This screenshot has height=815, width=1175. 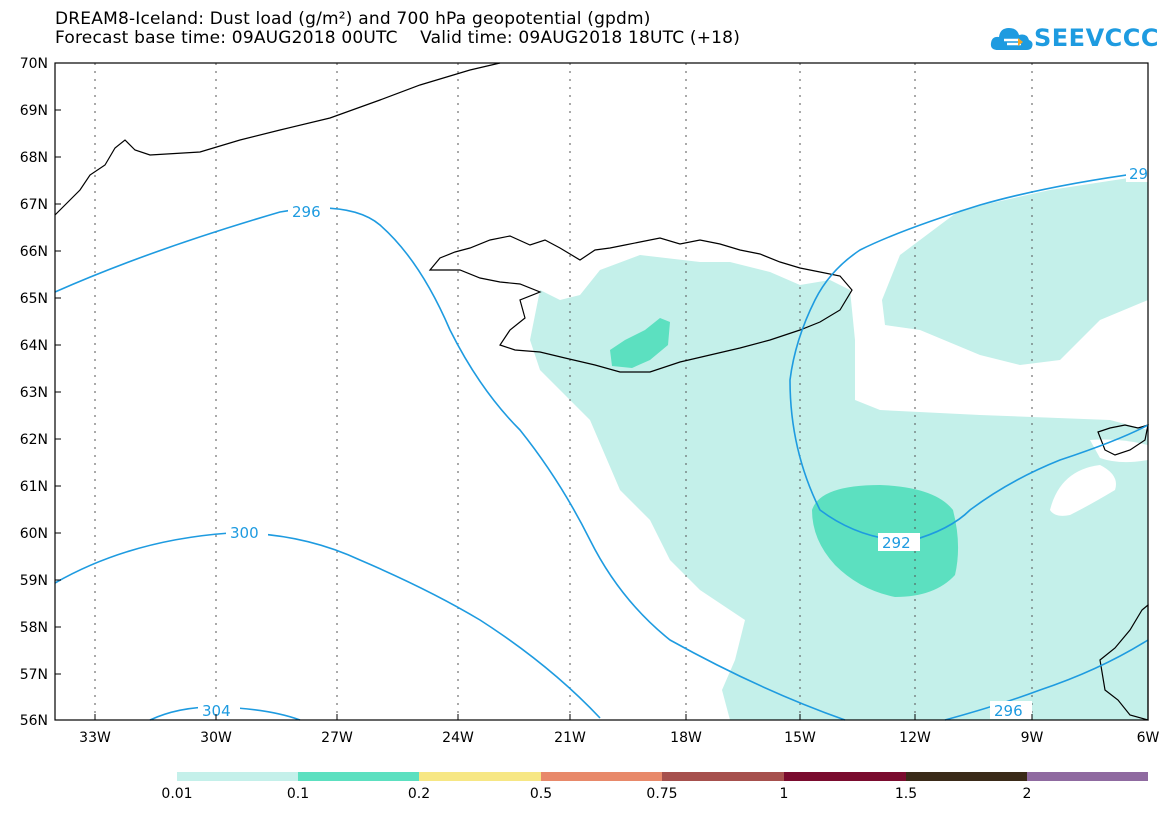 I want to click on colorbar-label: 1.5, so click(x=906, y=794).